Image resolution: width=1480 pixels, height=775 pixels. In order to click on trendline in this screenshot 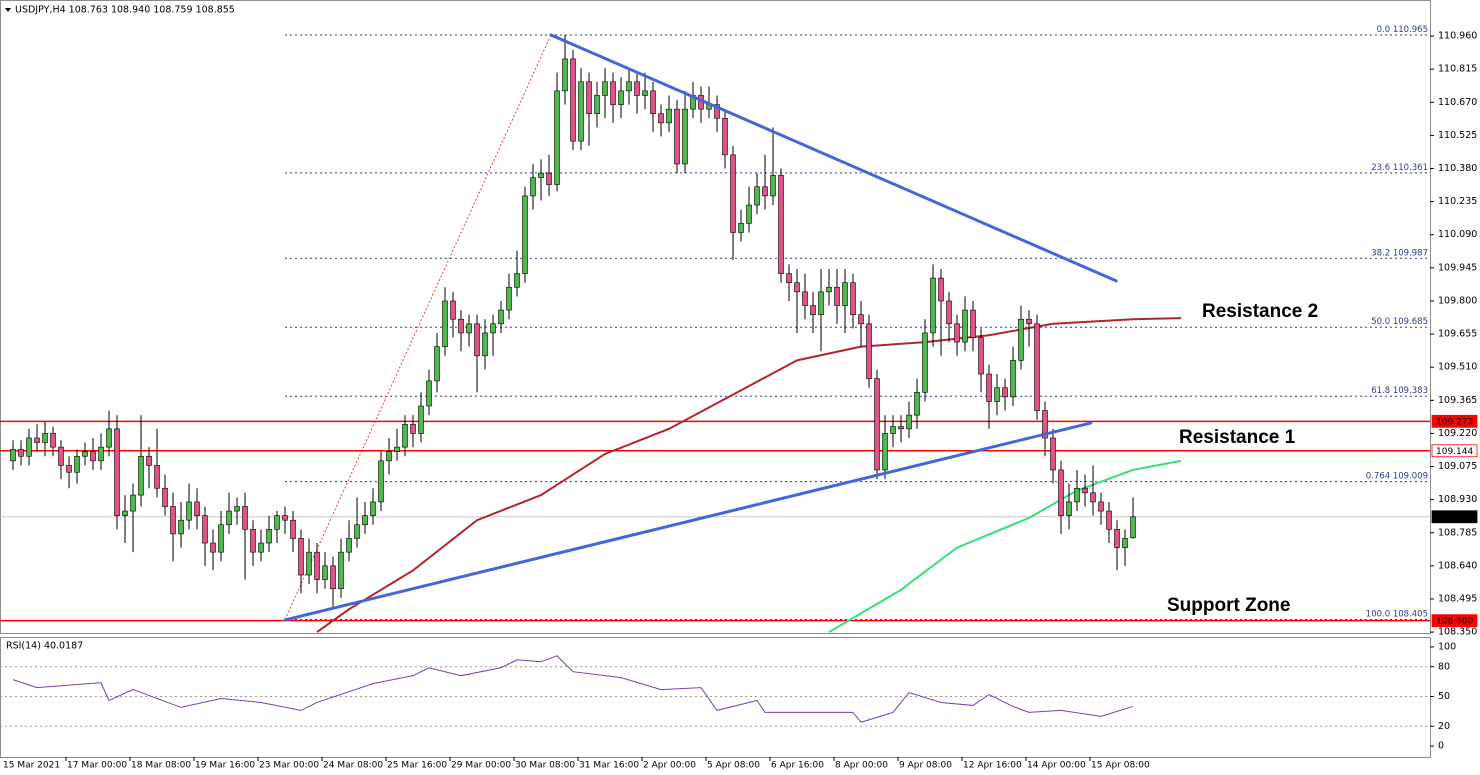, I will do `click(833, 158)`.